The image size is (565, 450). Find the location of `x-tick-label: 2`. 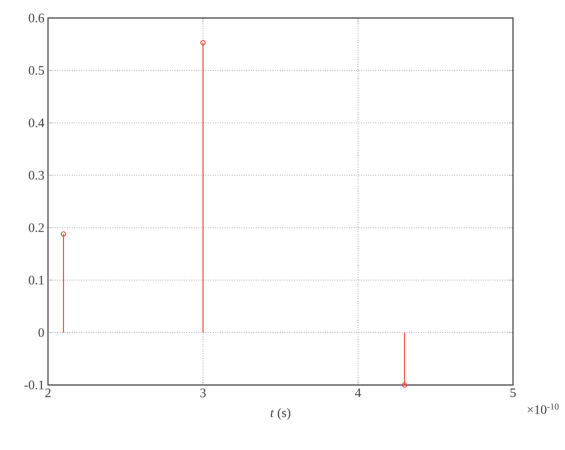

x-tick-label: 2 is located at coordinates (48, 393).